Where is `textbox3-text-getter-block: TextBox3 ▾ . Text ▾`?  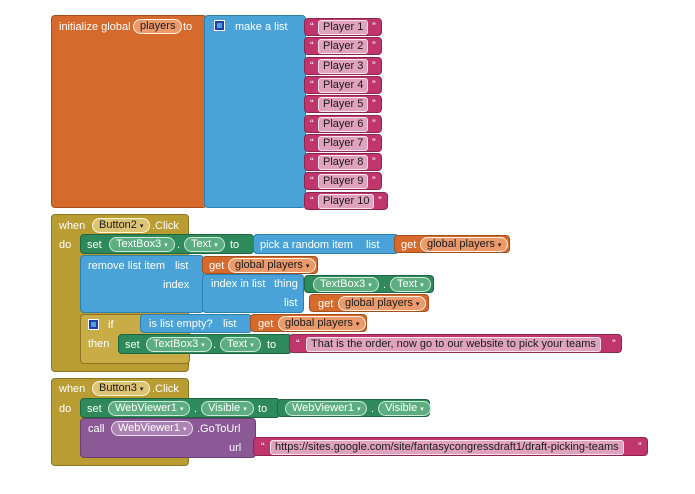 textbox3-text-getter-block: TextBox3 ▾ . Text ▾ is located at coordinates (369, 284).